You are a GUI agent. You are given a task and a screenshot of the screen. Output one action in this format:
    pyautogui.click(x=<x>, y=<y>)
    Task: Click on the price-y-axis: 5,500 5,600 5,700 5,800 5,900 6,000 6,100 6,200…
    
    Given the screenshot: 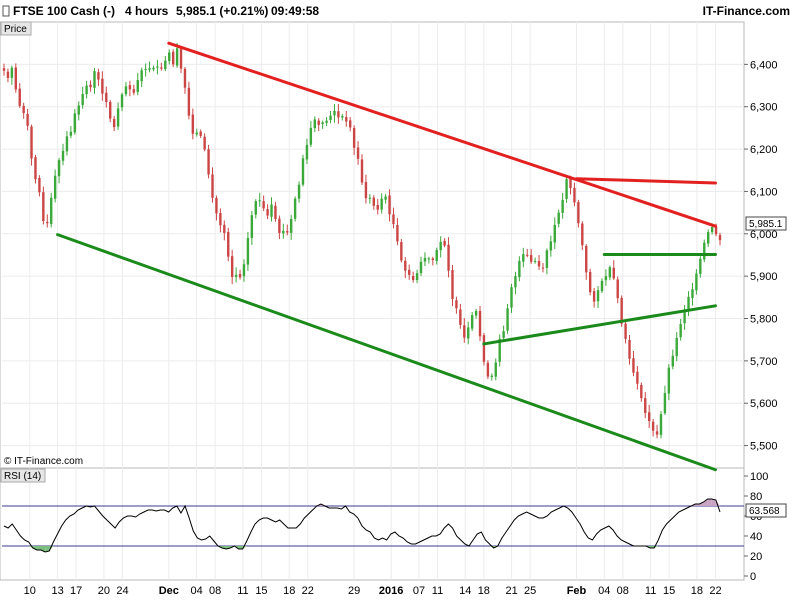 What is the action you would take?
    pyautogui.click(x=761, y=256)
    